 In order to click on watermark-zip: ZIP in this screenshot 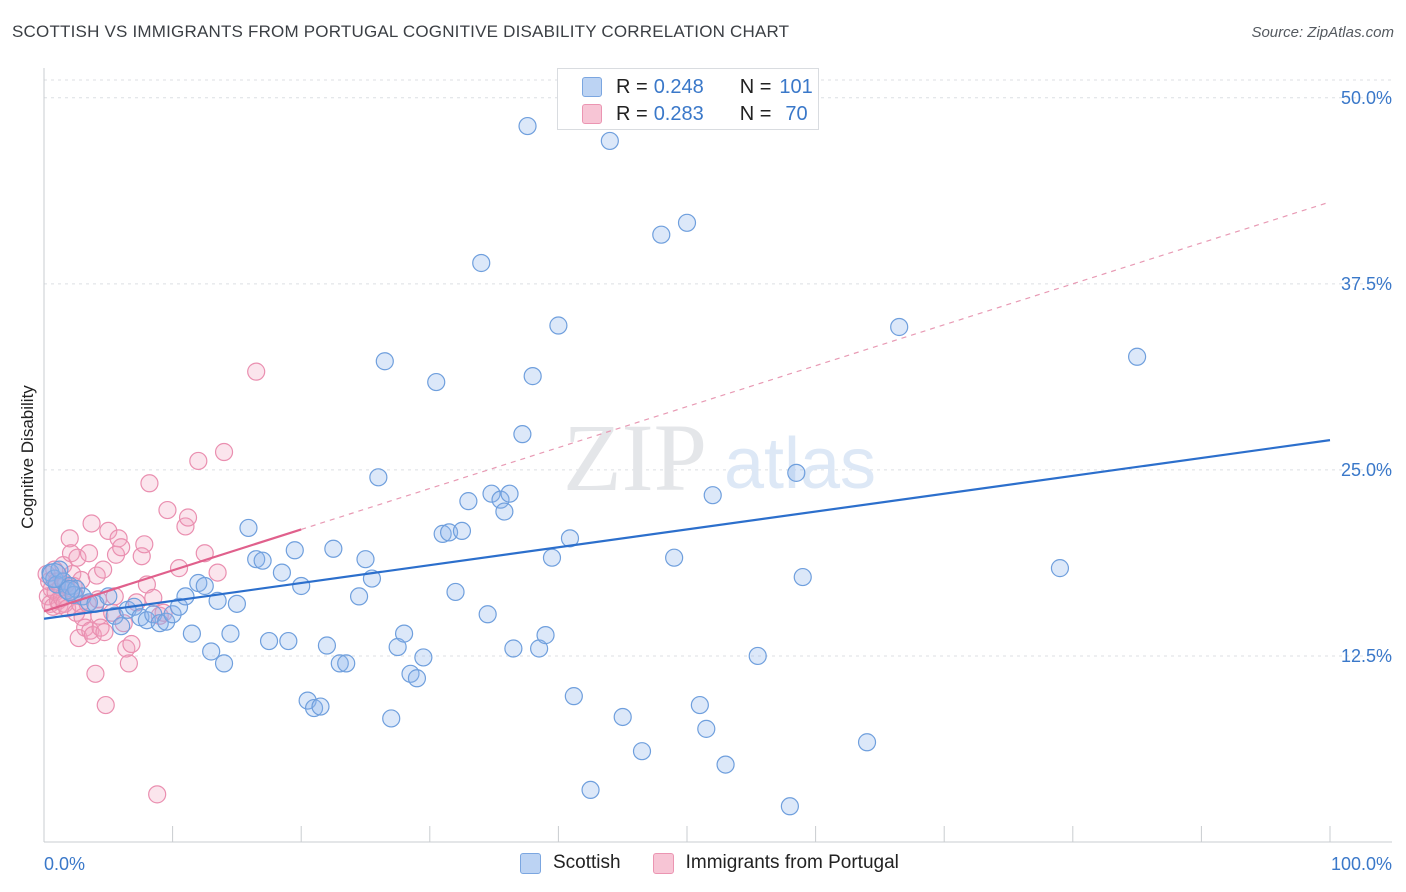, I will do `click(635, 457)`.